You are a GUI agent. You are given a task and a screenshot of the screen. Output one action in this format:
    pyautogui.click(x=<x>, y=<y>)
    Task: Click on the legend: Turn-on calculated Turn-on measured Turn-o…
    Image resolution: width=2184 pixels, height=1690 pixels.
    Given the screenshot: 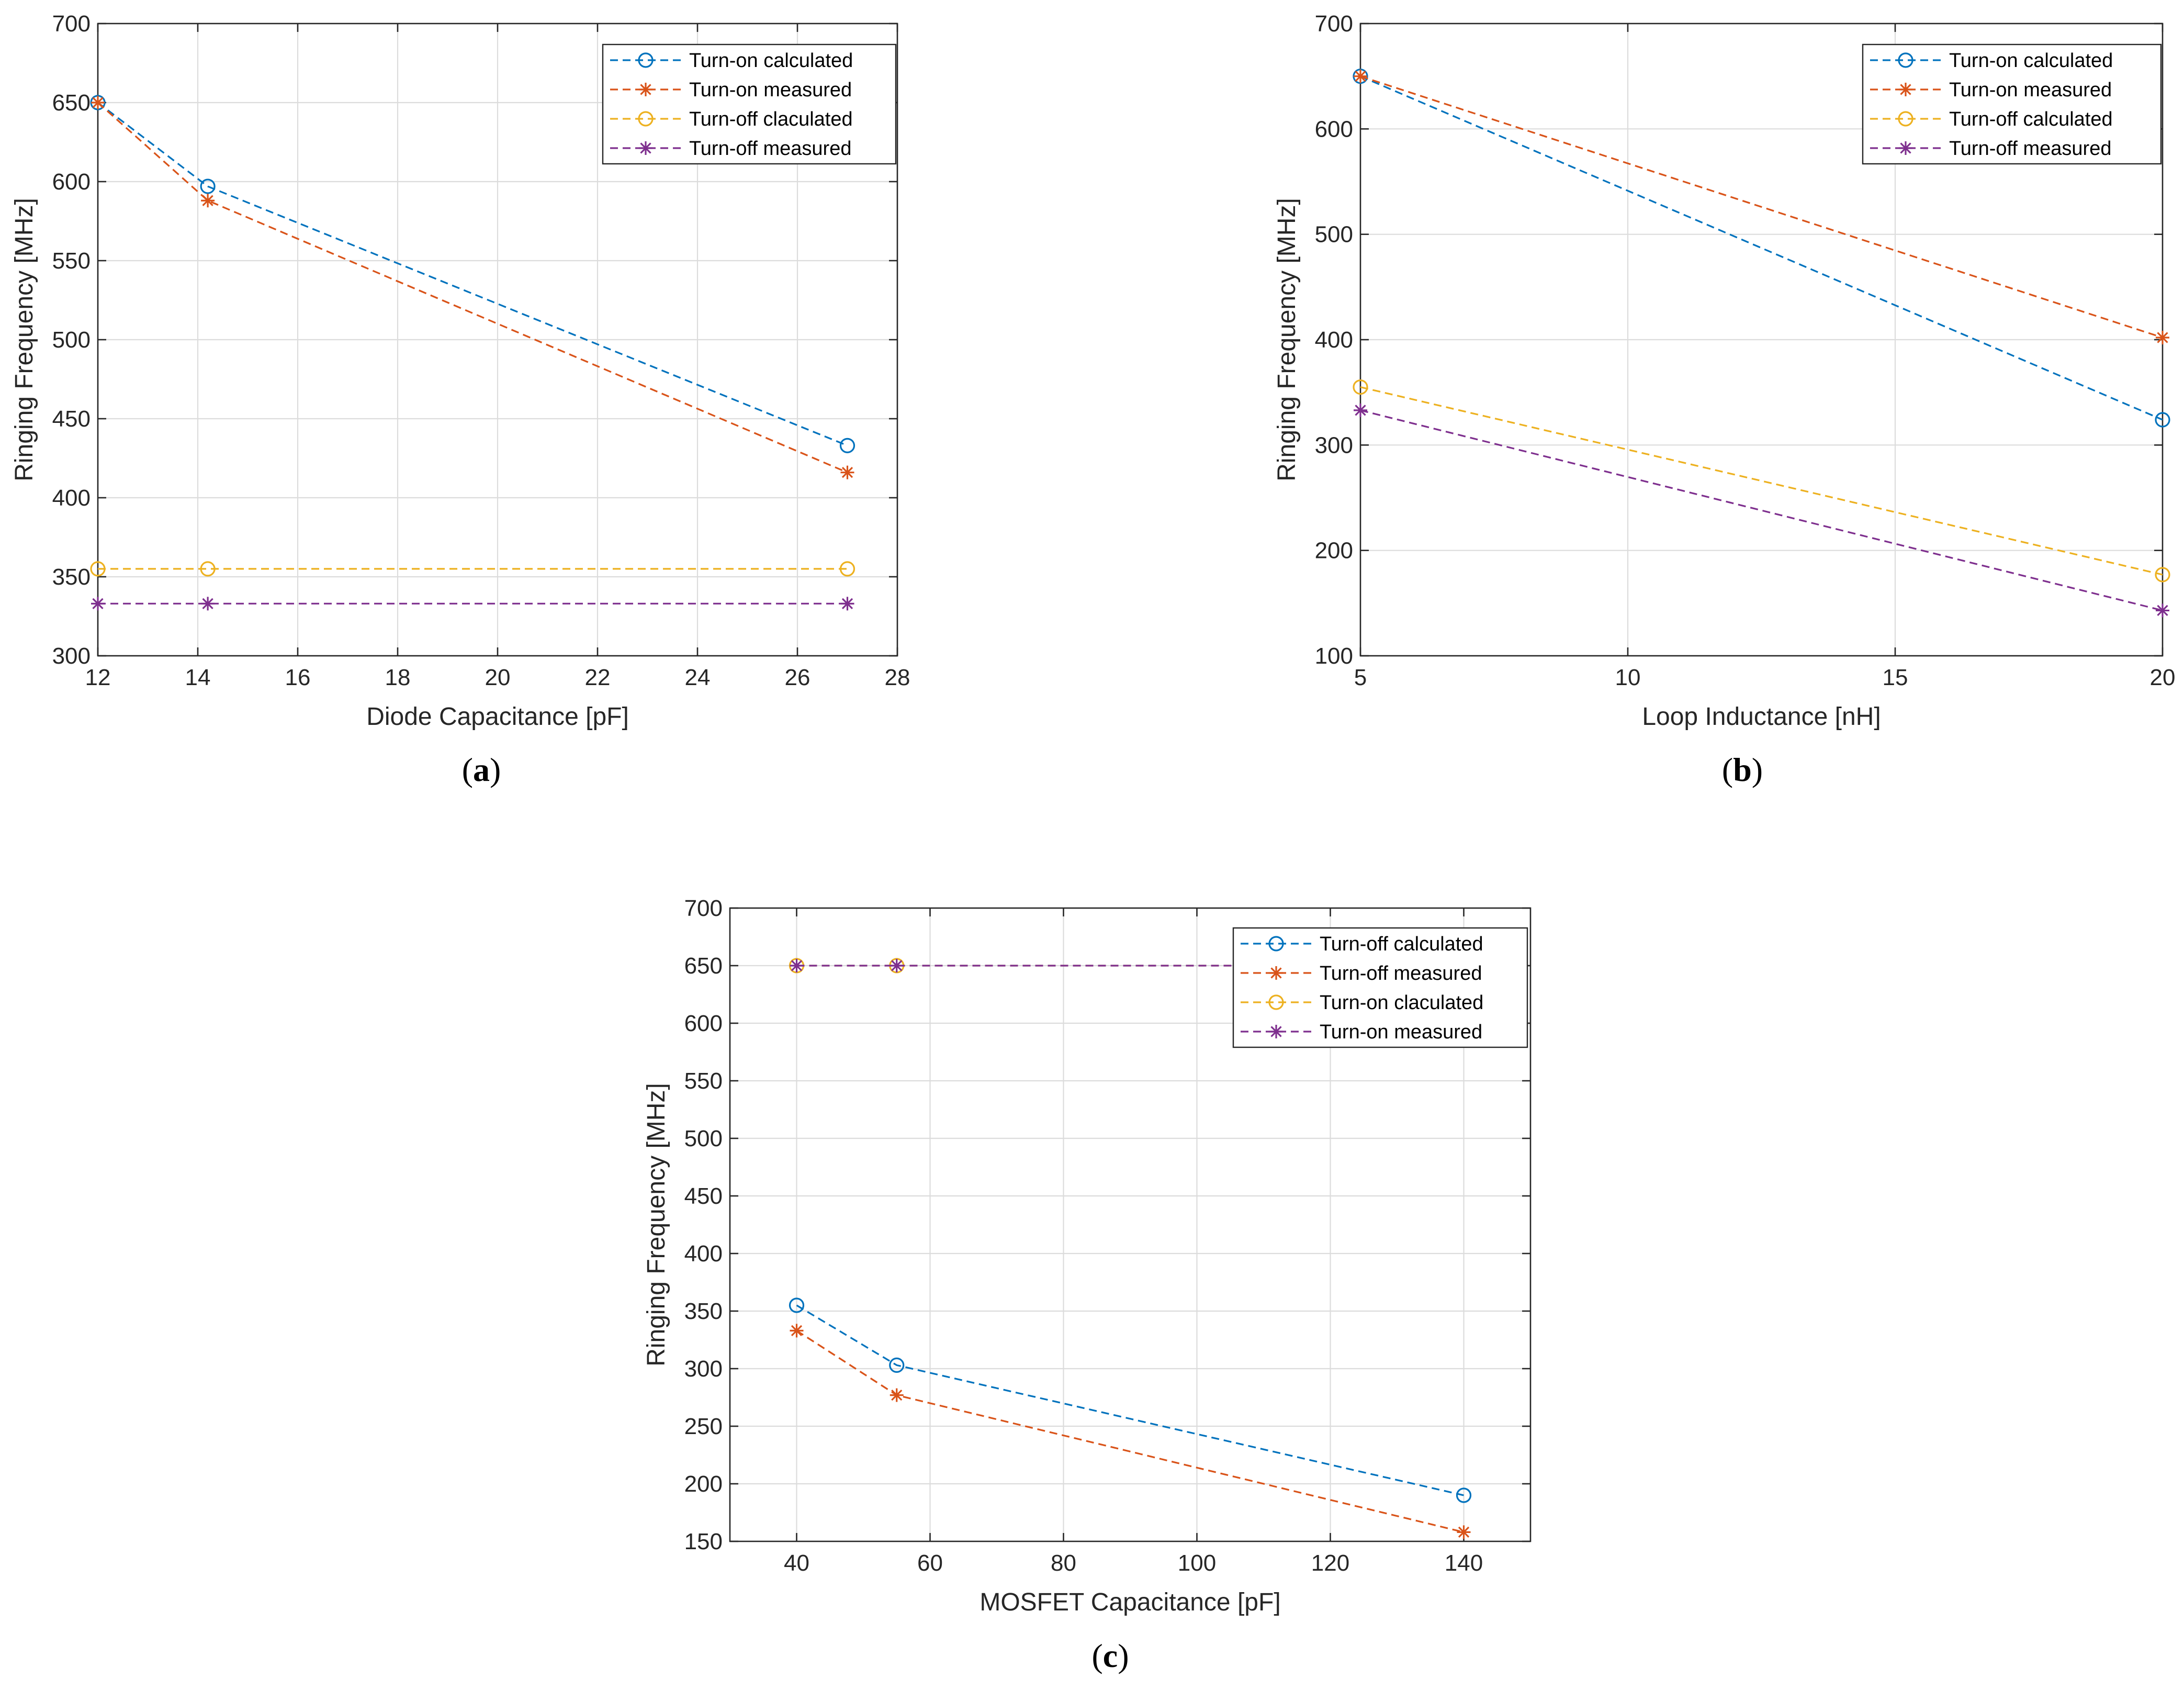 What is the action you would take?
    pyautogui.click(x=749, y=104)
    